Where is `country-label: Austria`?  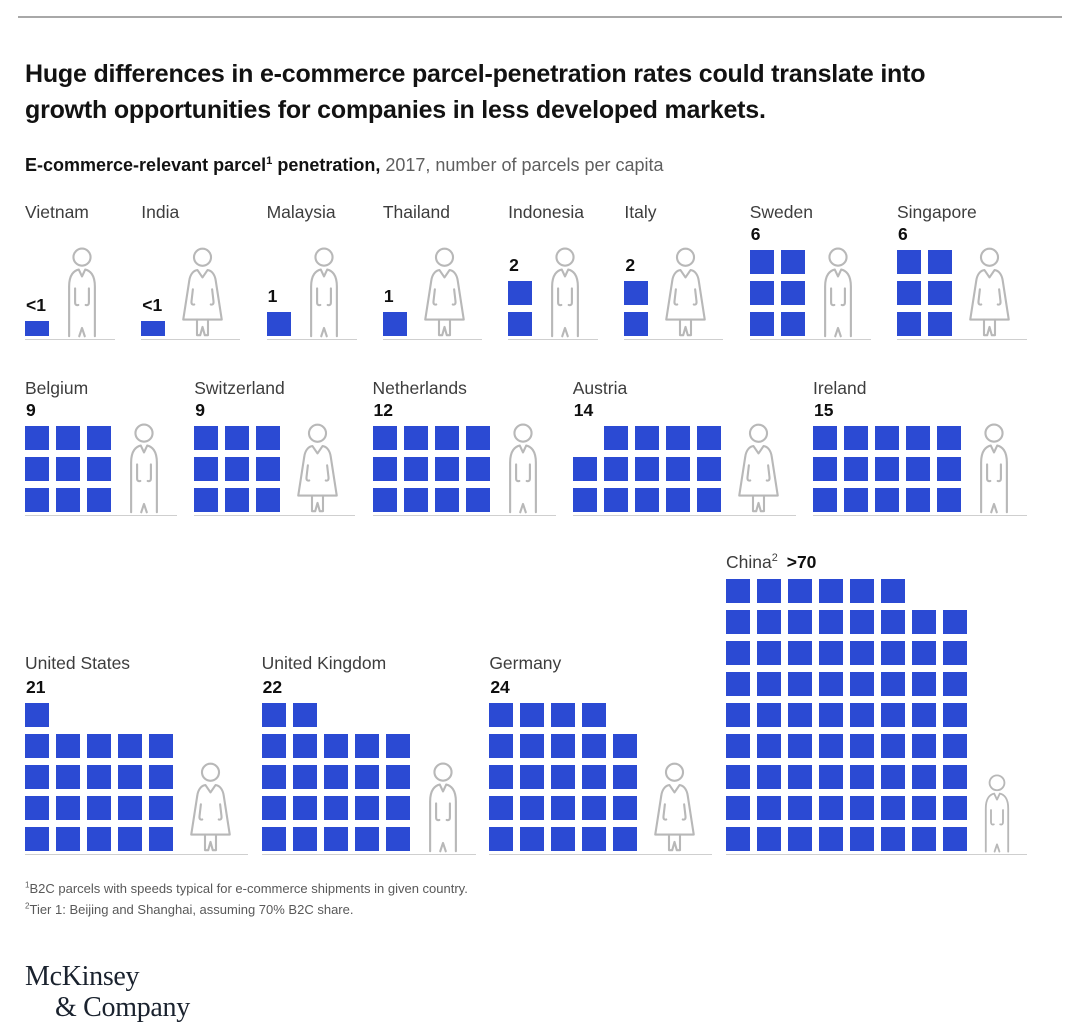
country-label: Austria is located at coordinates (600, 388).